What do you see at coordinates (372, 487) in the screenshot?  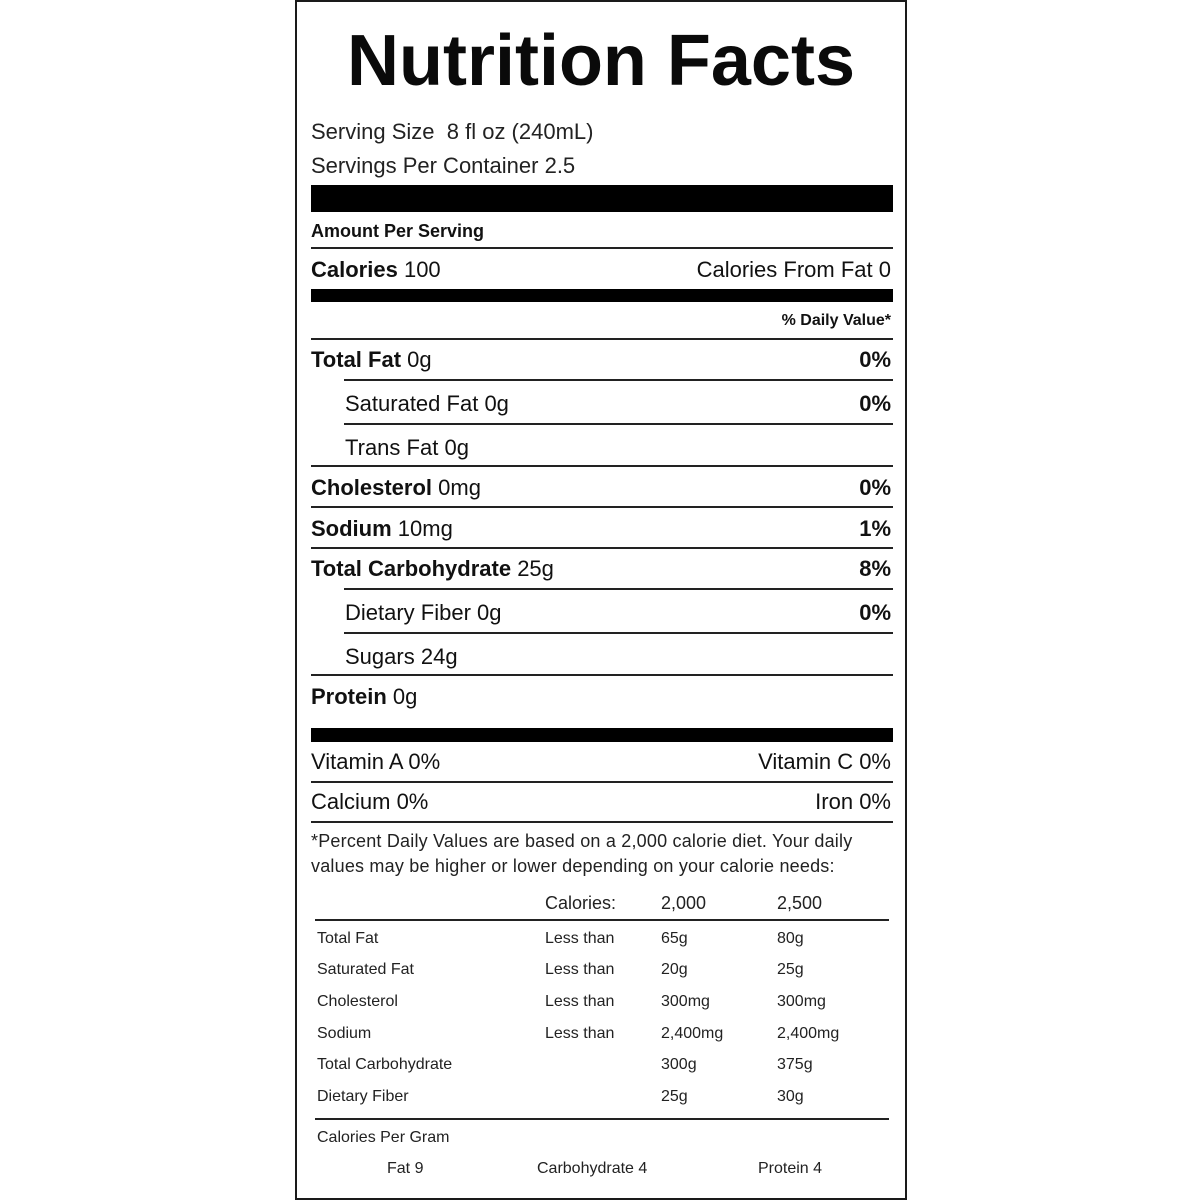 I see `nutrient-name: Cholesterol` at bounding box center [372, 487].